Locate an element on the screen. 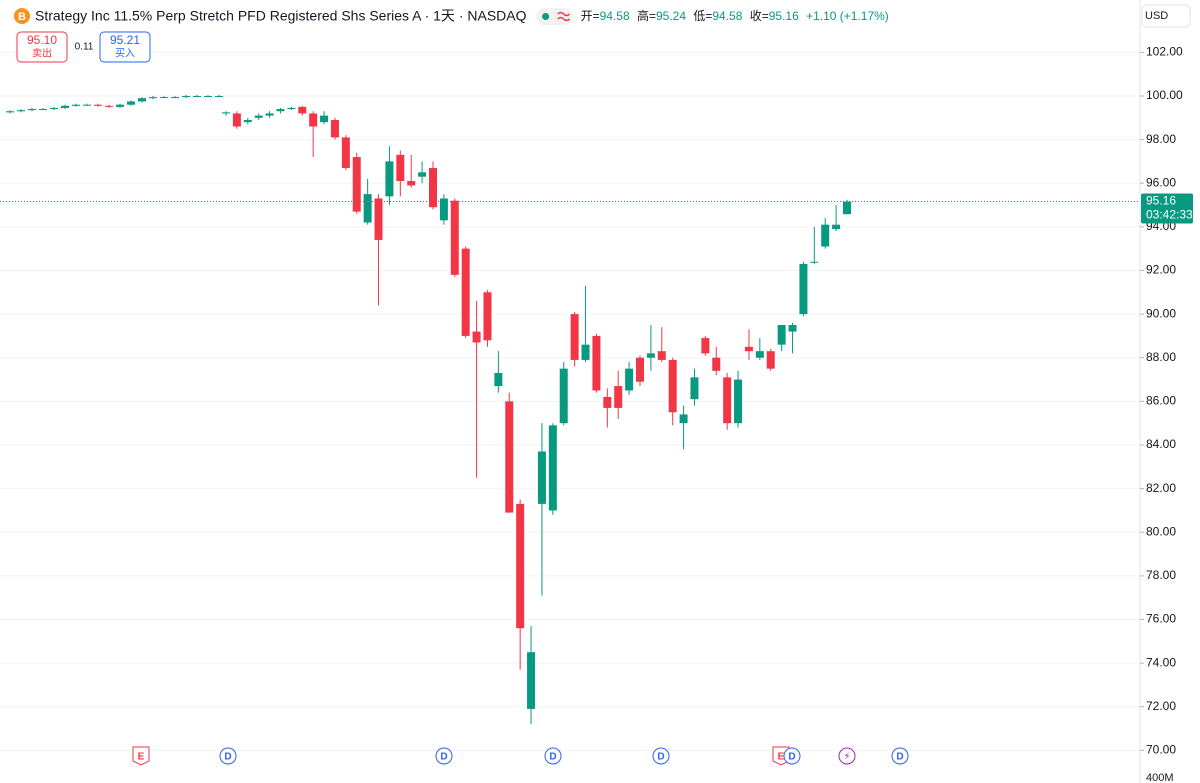 The height and width of the screenshot is (783, 1200). y-tick-label: 70.00 is located at coordinates (1161, 750).